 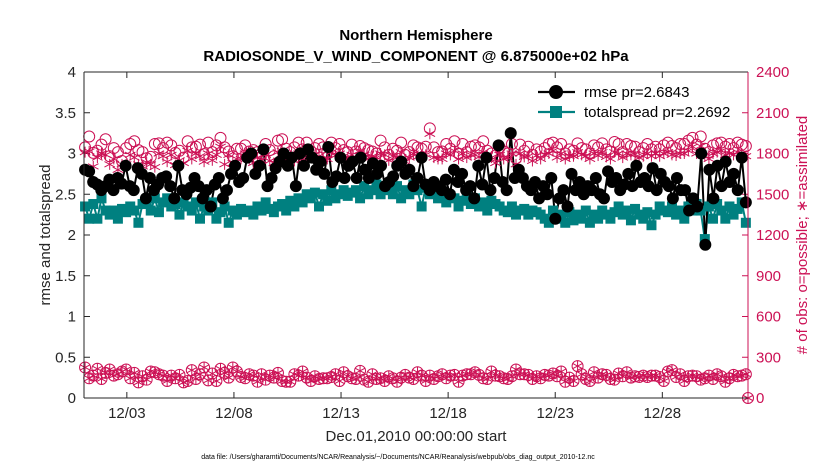 I want to click on y2-tick-label: 0, so click(x=760, y=398).